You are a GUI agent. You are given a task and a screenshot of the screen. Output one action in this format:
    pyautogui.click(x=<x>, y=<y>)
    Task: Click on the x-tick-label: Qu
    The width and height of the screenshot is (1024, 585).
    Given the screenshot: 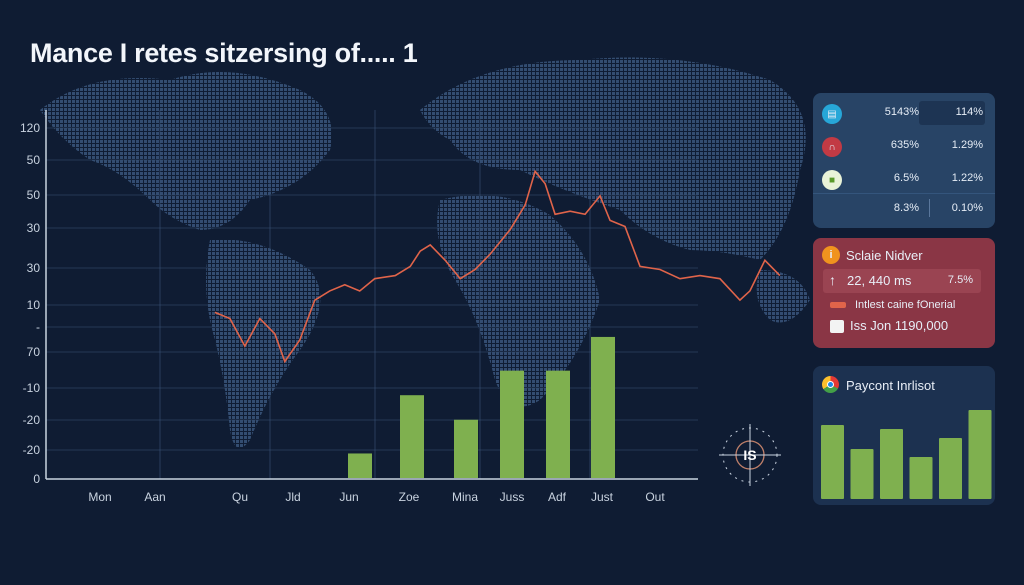 What is the action you would take?
    pyautogui.click(x=240, y=497)
    